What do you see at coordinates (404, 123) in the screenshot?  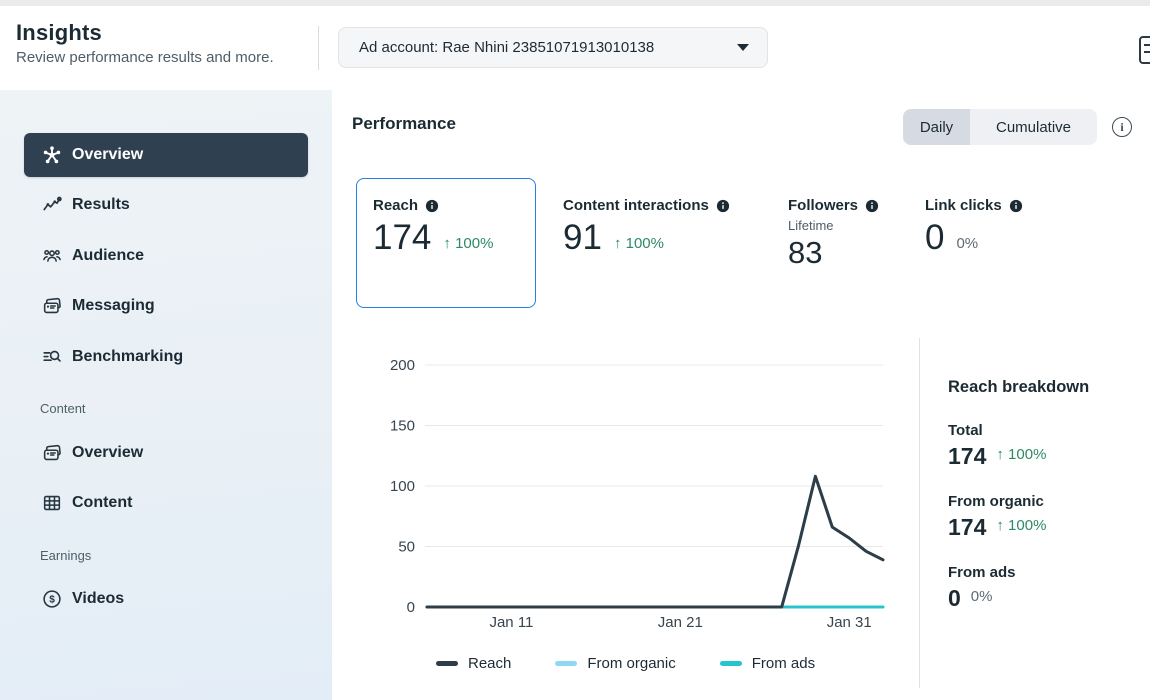 I see `performance-title: Performance` at bounding box center [404, 123].